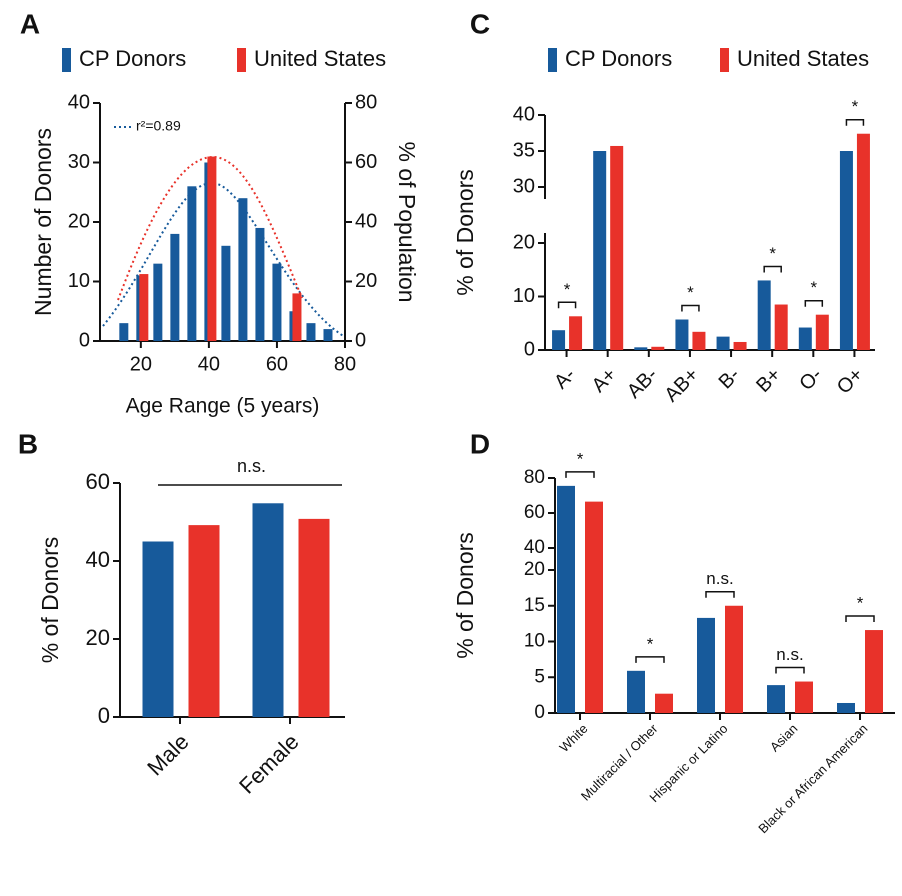 The height and width of the screenshot is (896, 902). What do you see at coordinates (407, 221) in the screenshot?
I see `y2-axis-label: % of Population` at bounding box center [407, 221].